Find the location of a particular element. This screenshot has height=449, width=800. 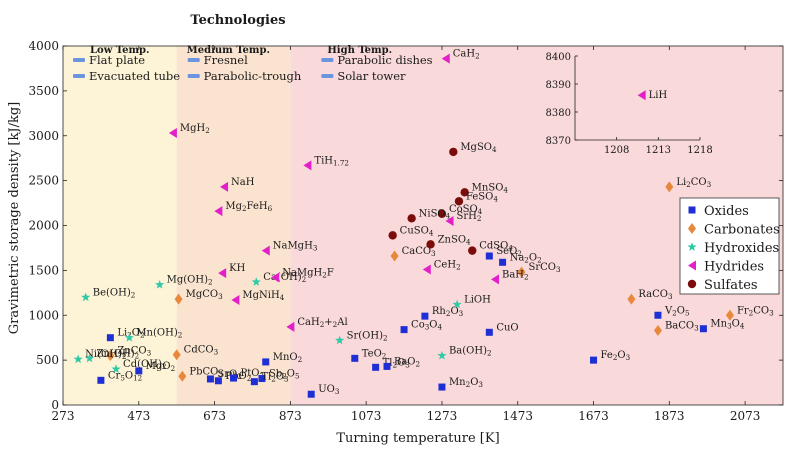

point-label: SeO2 is located at coordinates (509, 252).